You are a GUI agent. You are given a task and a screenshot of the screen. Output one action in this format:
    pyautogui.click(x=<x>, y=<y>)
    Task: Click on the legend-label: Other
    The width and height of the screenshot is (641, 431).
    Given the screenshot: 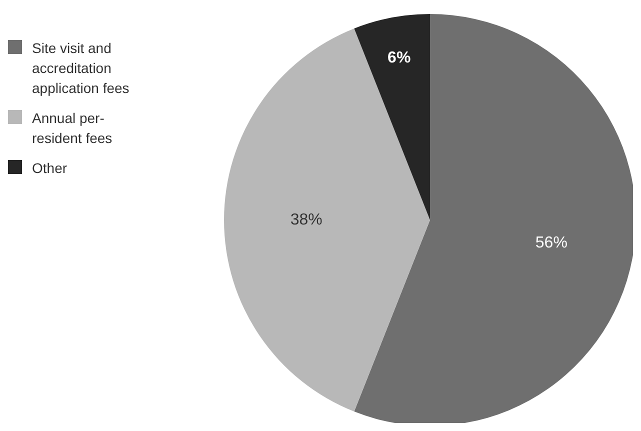 What is the action you would take?
    pyautogui.click(x=50, y=168)
    